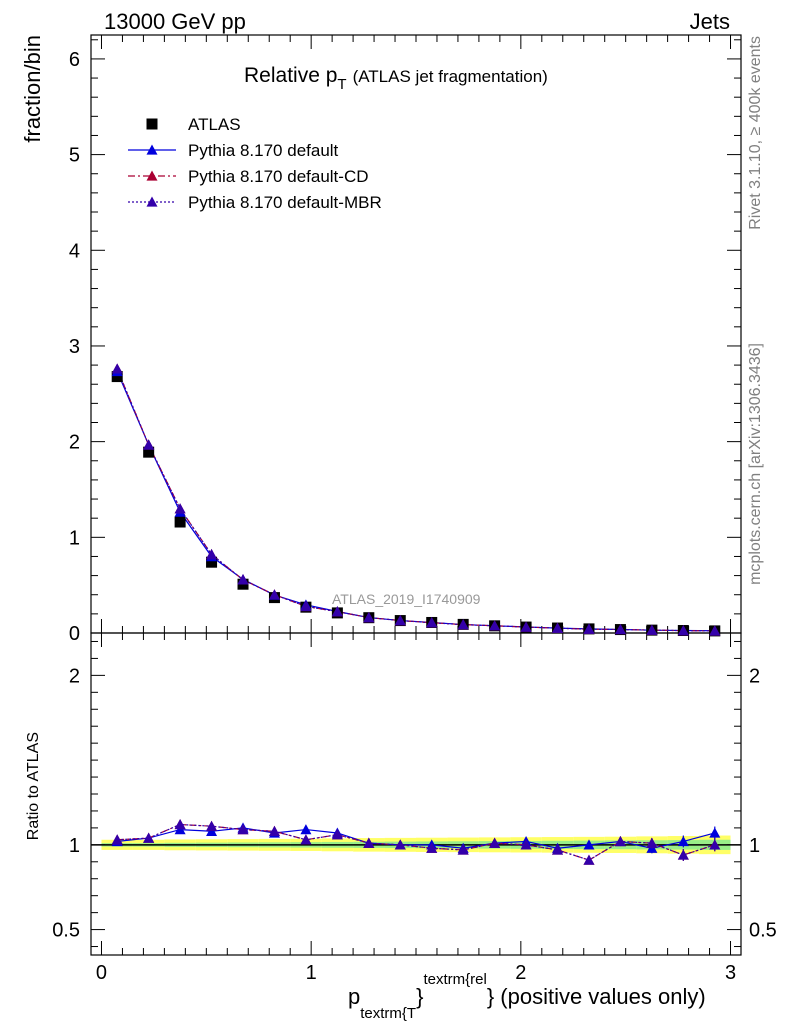 This screenshot has height=1024, width=786. What do you see at coordinates (74, 251) in the screenshot?
I see `y-tick-label: 4` at bounding box center [74, 251].